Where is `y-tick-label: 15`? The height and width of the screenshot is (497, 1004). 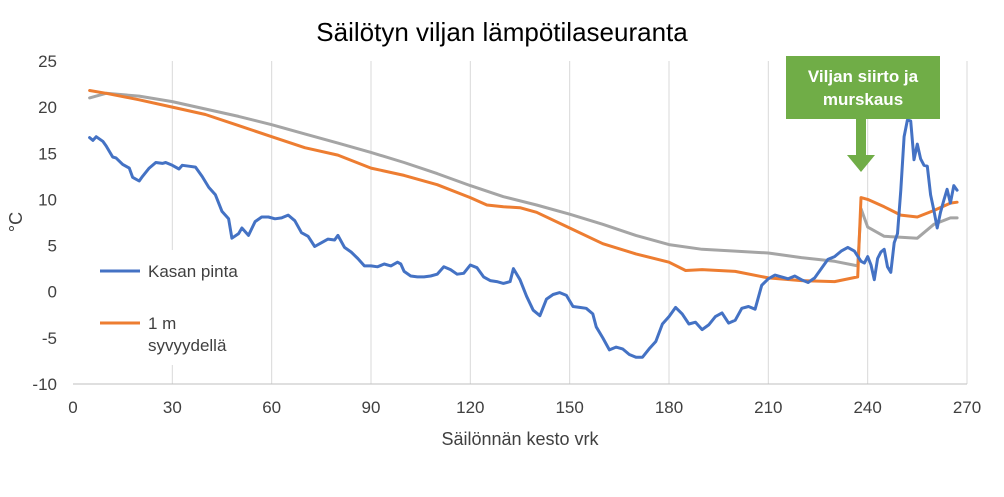 y-tick-label: 15 is located at coordinates (47, 153).